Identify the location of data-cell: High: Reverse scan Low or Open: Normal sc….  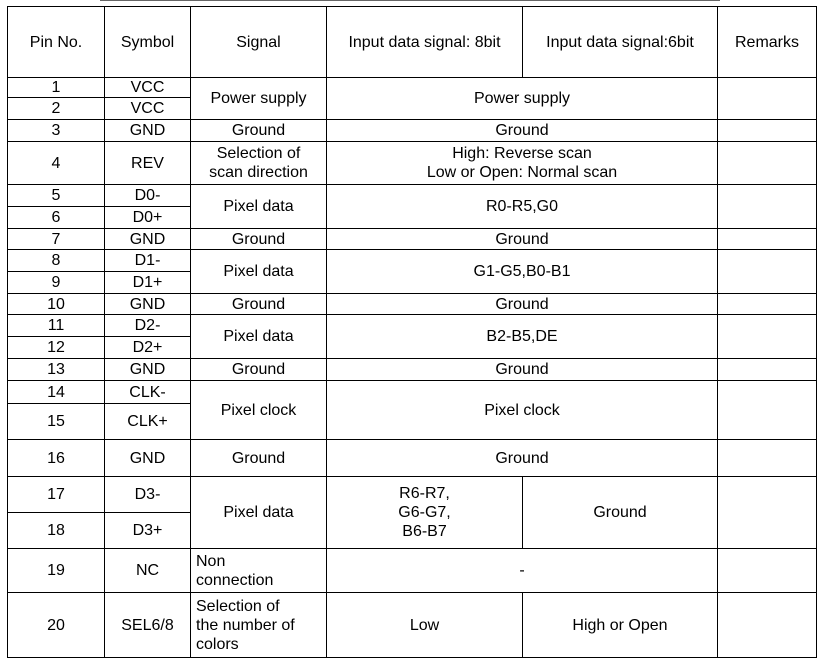
(522, 163).